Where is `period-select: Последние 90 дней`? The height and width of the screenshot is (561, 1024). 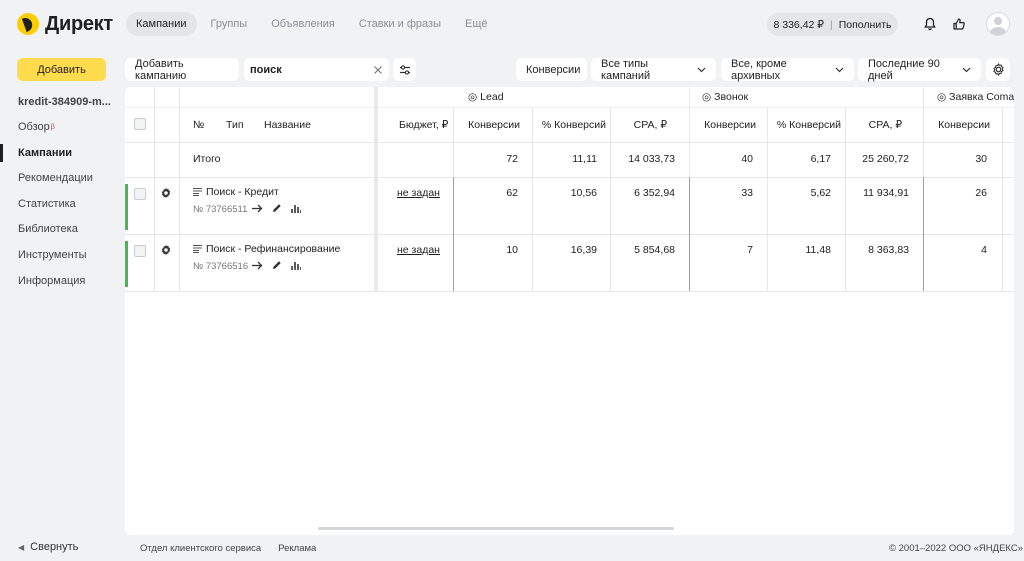
period-select: Последние 90 дней is located at coordinates (919, 69).